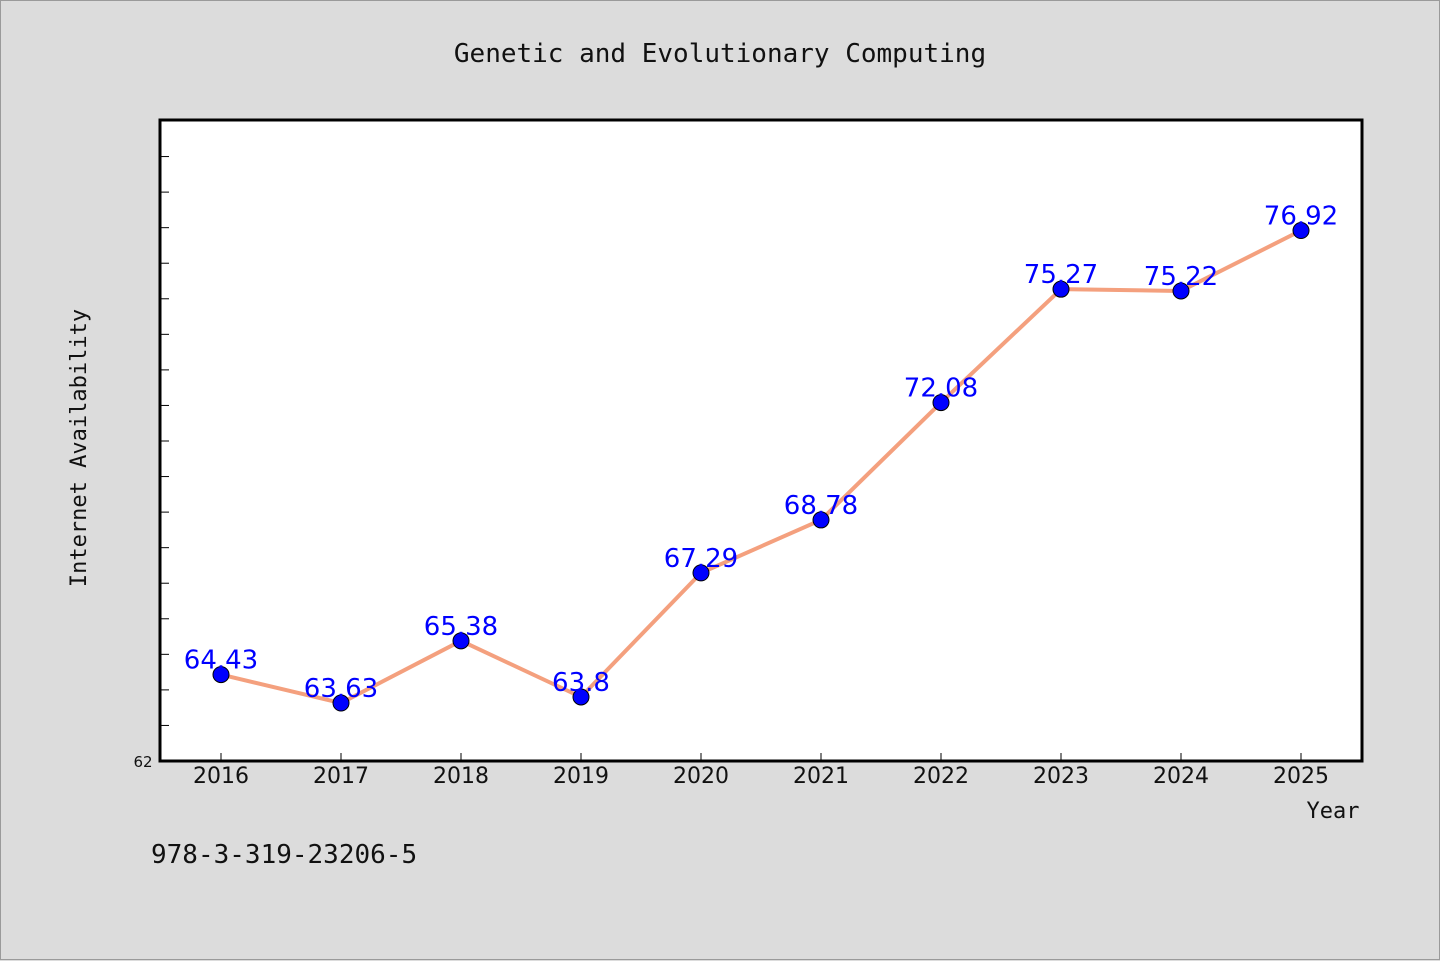 The width and height of the screenshot is (1440, 961). Describe the element at coordinates (221, 776) in the screenshot. I see `x-tick-label: 2016` at that location.